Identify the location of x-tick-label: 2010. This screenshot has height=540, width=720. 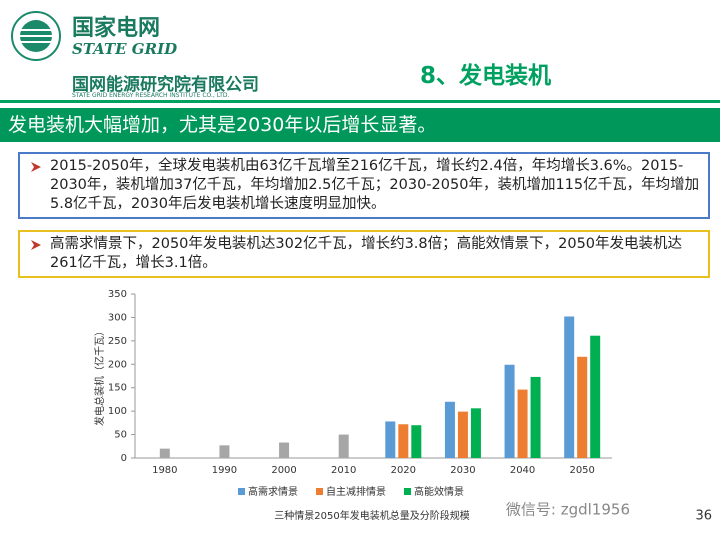
(343, 470).